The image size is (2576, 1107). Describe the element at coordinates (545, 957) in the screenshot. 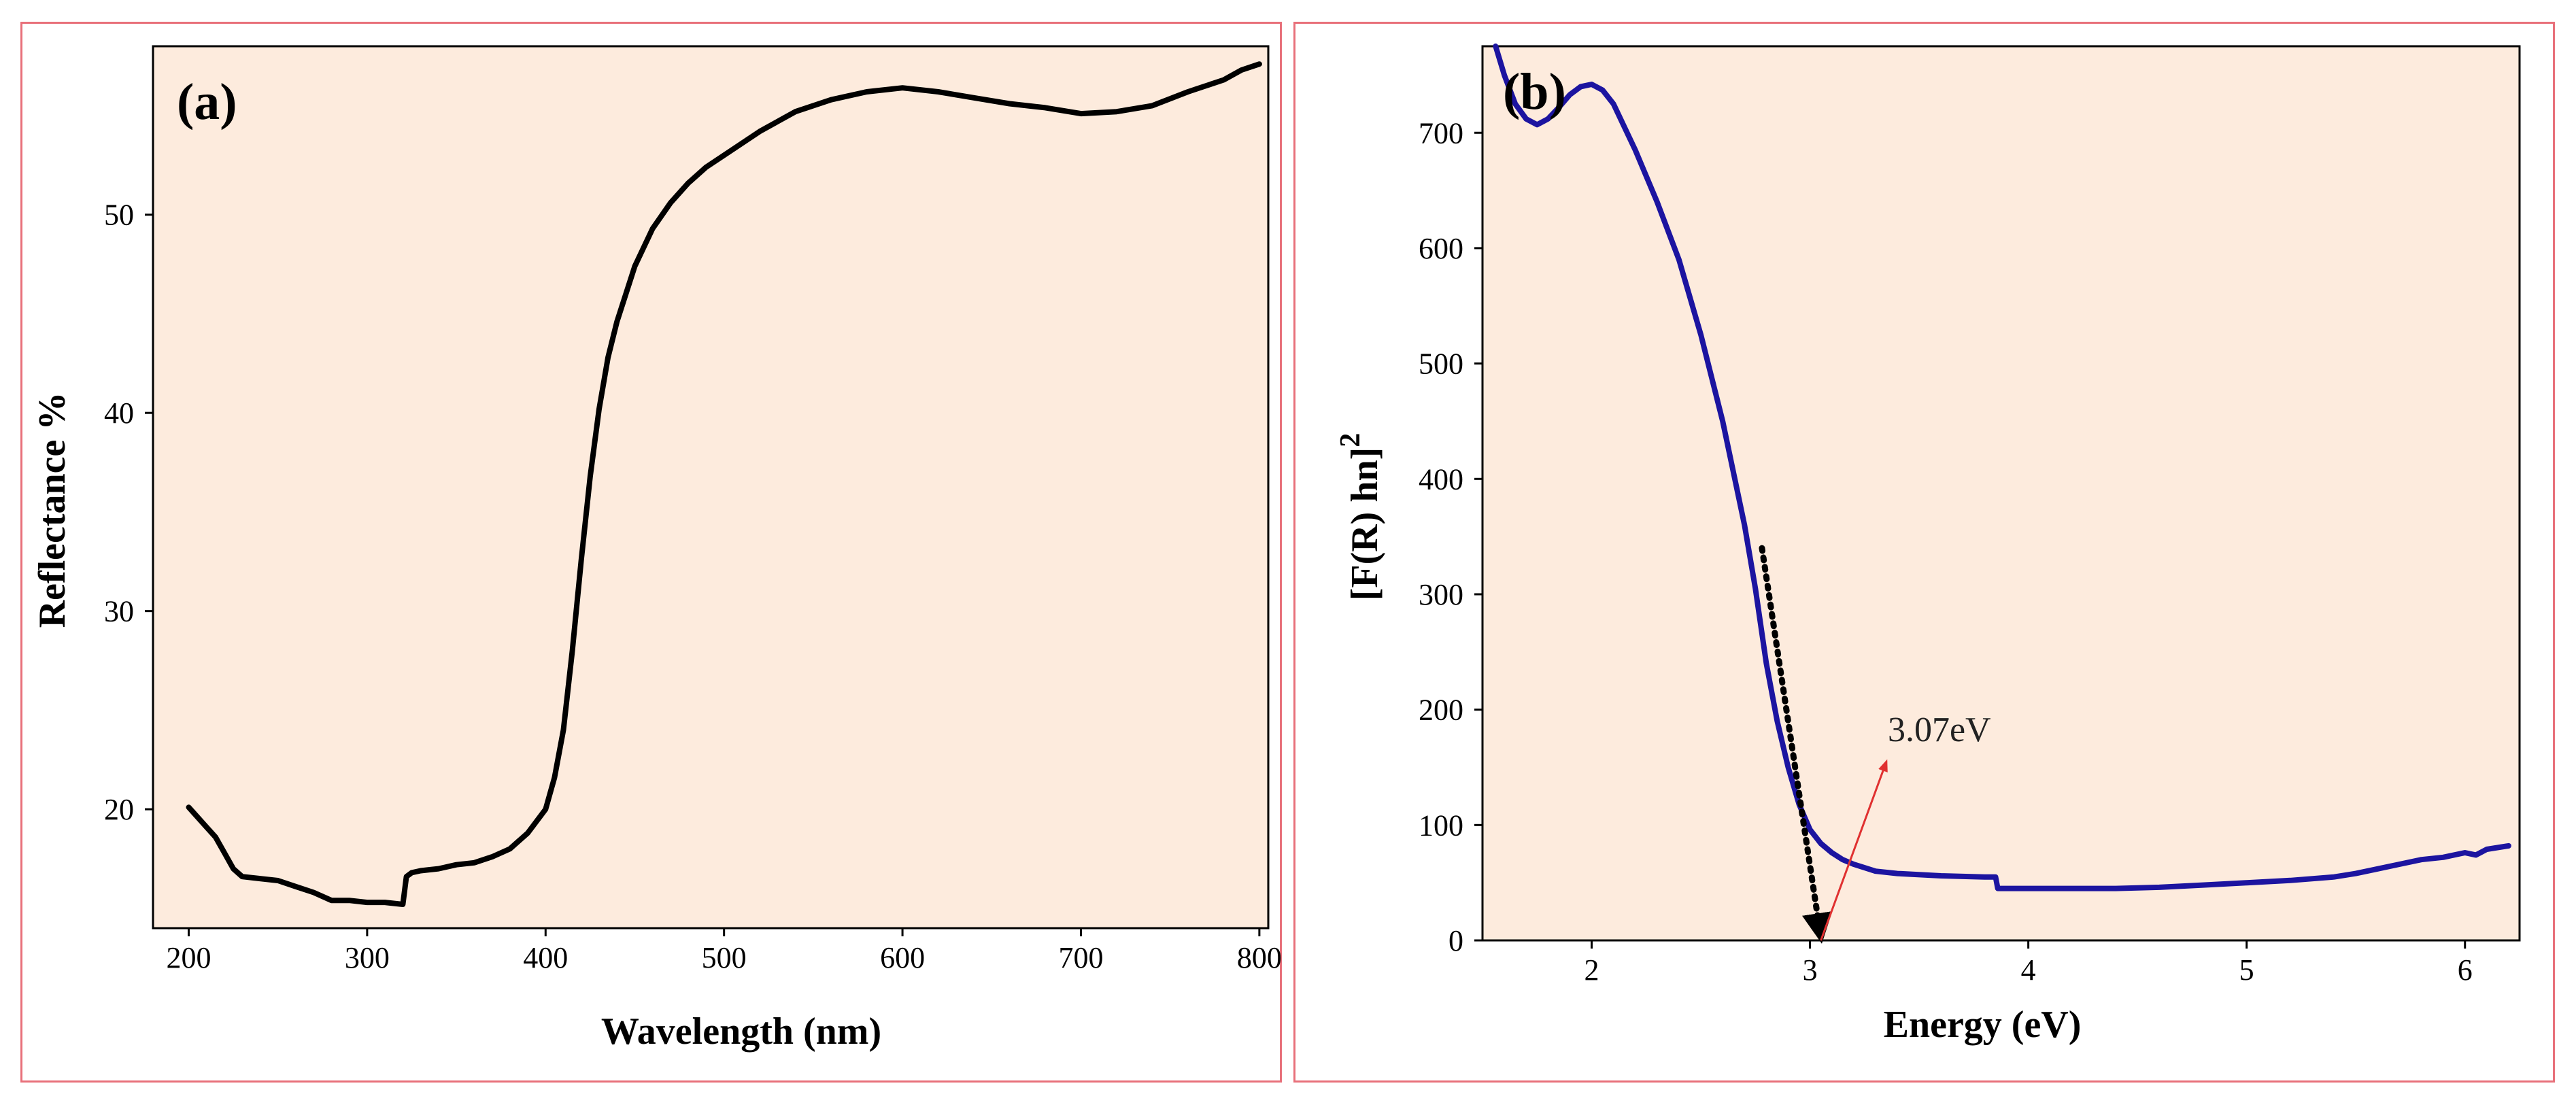

I see `panel-a-x-tick-label: 400` at that location.